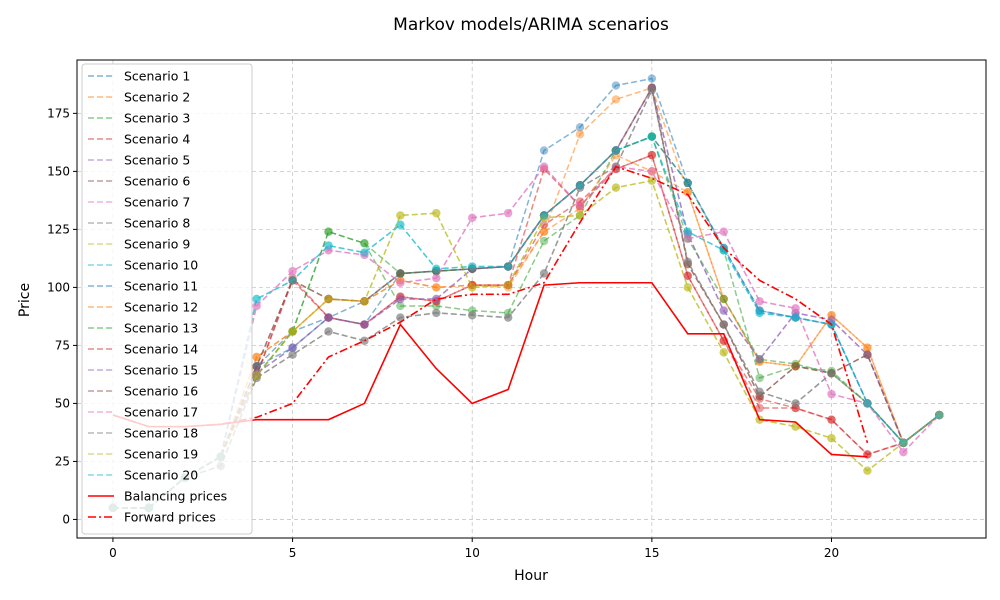 The height and width of the screenshot is (600, 1000). What do you see at coordinates (66, 519) in the screenshot?
I see `y-tick-label: 0` at bounding box center [66, 519].